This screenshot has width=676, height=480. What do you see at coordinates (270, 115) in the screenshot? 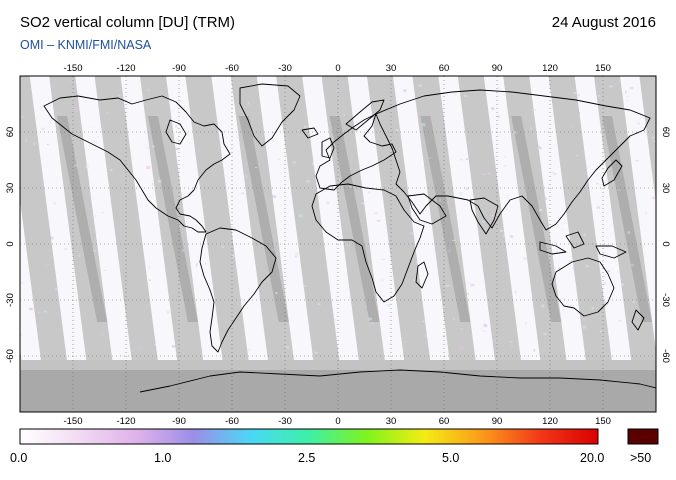
I see `coast-greenland` at bounding box center [270, 115].